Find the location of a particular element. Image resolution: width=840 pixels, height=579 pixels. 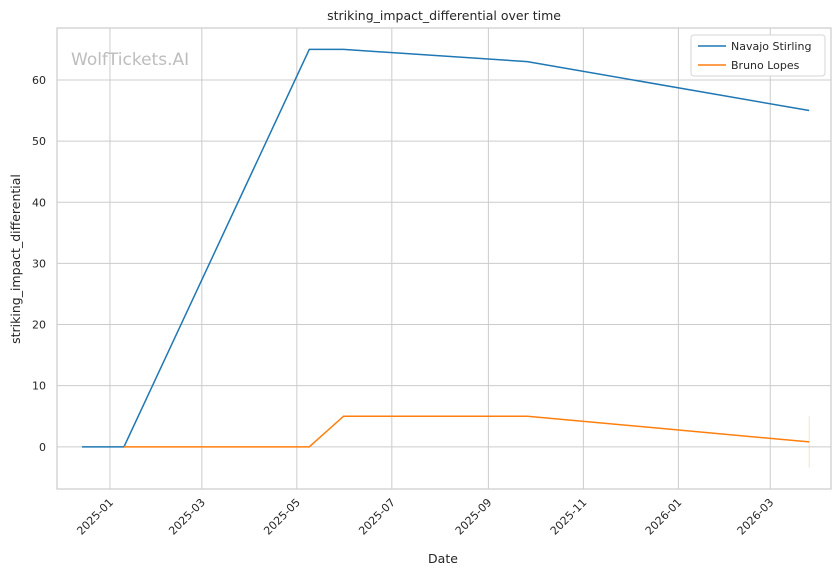

x-tick-label: 2025-01 is located at coordinates (95, 517).